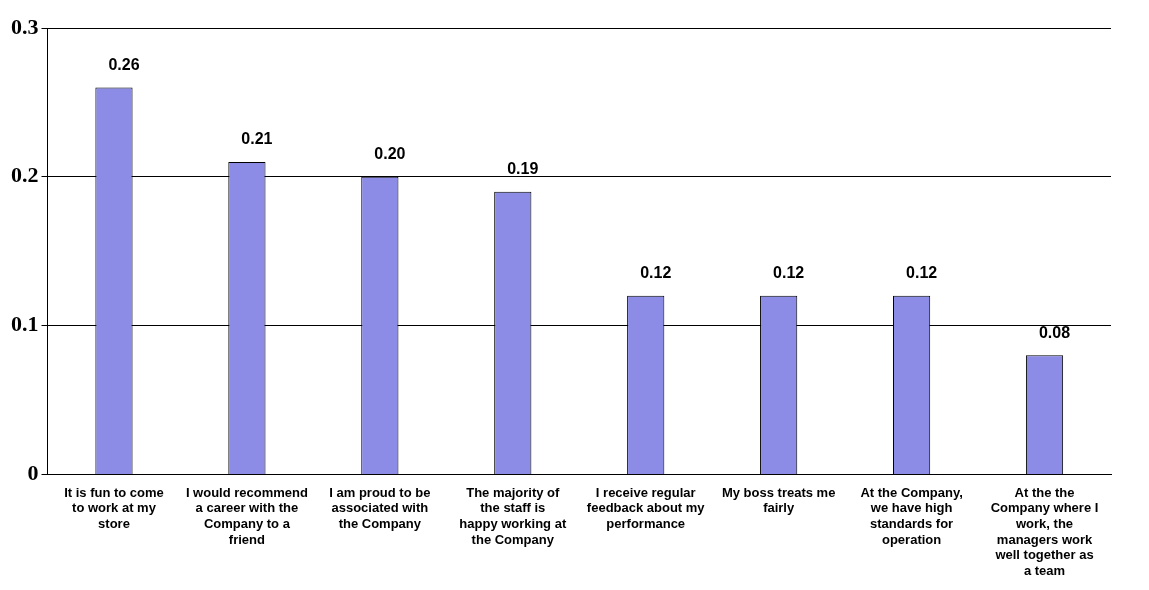 This screenshot has width=1149, height=590. Describe the element at coordinates (646, 507) in the screenshot. I see `x-tick-label: I receive regular feedback about my performance` at that location.